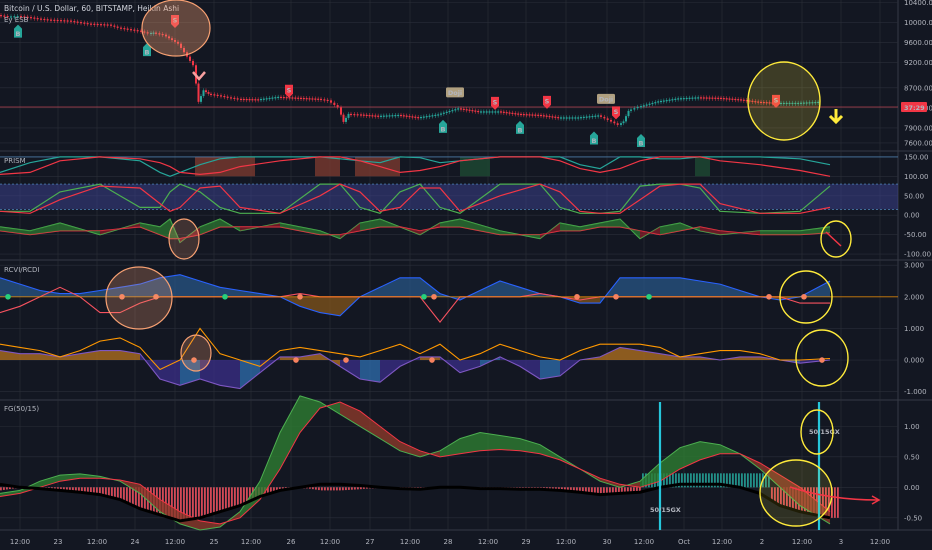 This screenshot has height=550, width=932. Describe the element at coordinates (918, 128) in the screenshot. I see `y-tick-label: 7900.00` at that location.